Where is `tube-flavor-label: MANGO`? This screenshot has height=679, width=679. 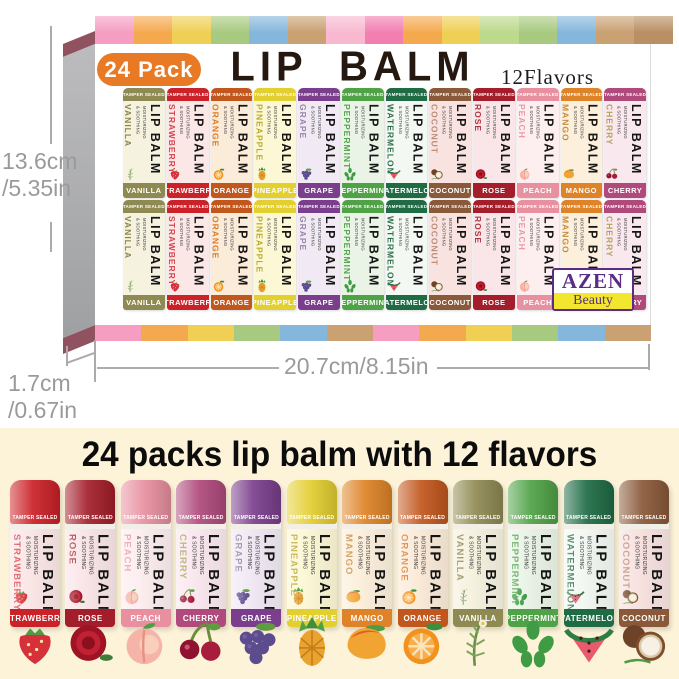 tube-flavor-label: MANGO is located at coordinates (349, 555).